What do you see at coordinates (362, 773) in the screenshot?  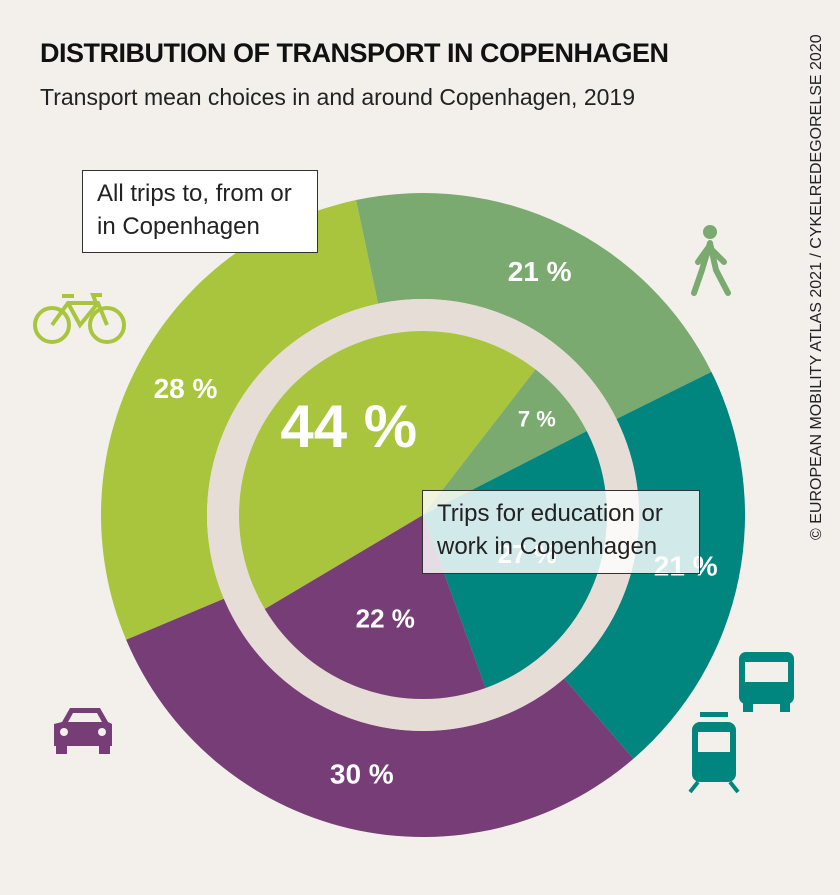 I see `value-label: 30 %` at bounding box center [362, 773].